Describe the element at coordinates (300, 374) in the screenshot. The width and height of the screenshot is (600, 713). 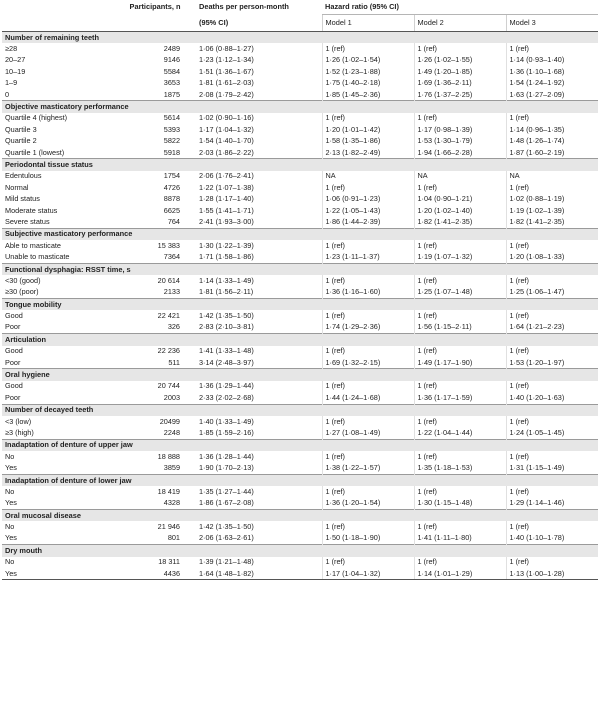
I see `section-header-row: Oral hygiene` at that location.